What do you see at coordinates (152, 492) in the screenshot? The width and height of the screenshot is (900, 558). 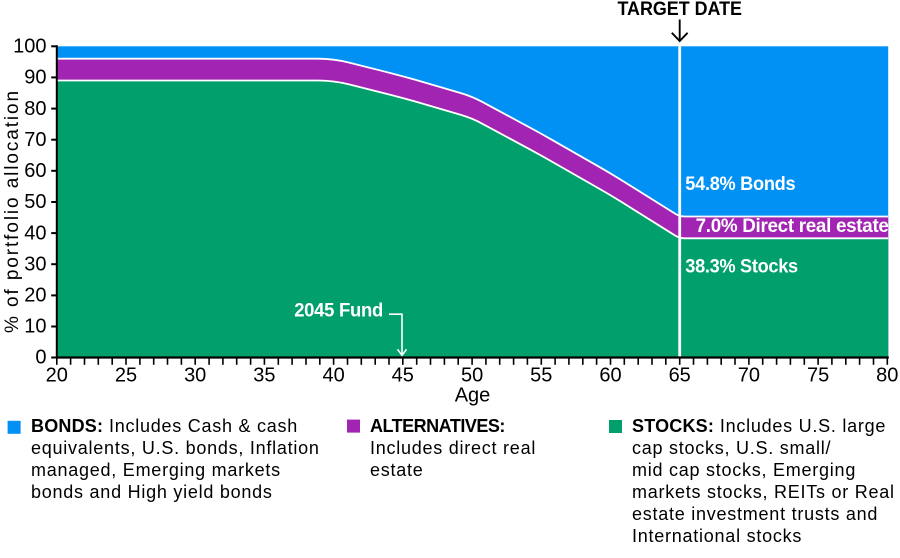 I see `svg-text: bonds and High yield bonds` at bounding box center [152, 492].